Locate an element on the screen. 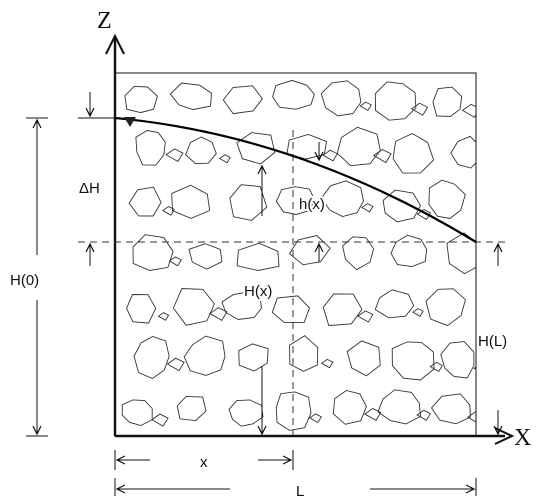 This screenshot has width=539, height=496. l-dimension-label: L is located at coordinates (300, 489).